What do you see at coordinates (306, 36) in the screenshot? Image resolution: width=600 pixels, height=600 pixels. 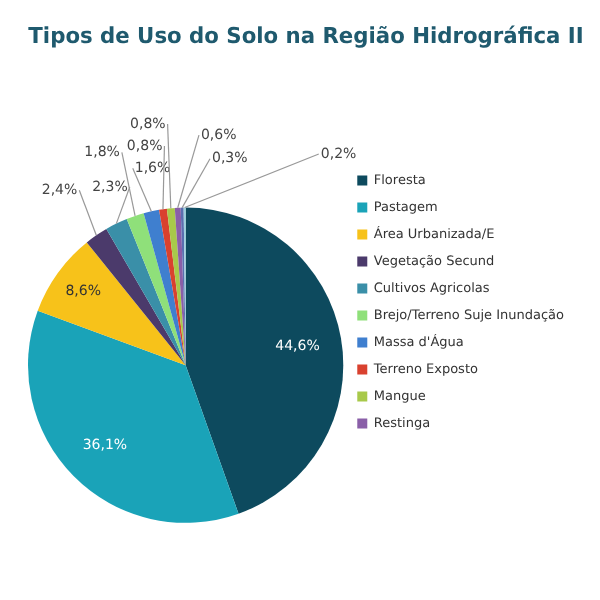 I see `chart-title: Tipos de Uso do Solo na Região Hidrográfica II` at bounding box center [306, 36].